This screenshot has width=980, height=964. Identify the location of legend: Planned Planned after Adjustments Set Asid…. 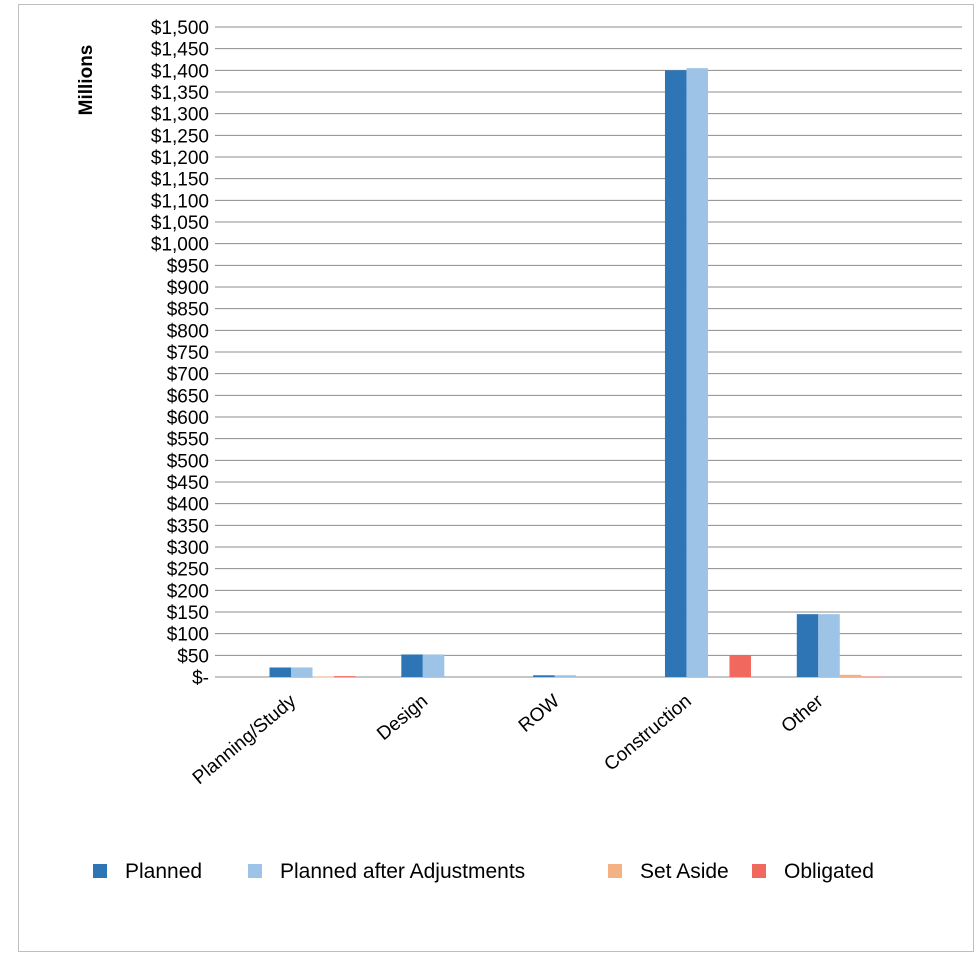
(483, 871).